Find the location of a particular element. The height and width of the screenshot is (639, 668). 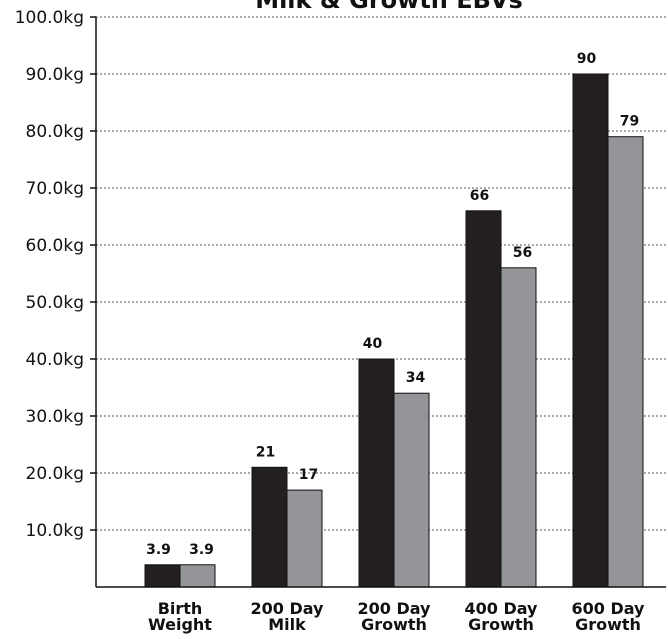

y-tick-label: 80.0kg is located at coordinates (55, 132).